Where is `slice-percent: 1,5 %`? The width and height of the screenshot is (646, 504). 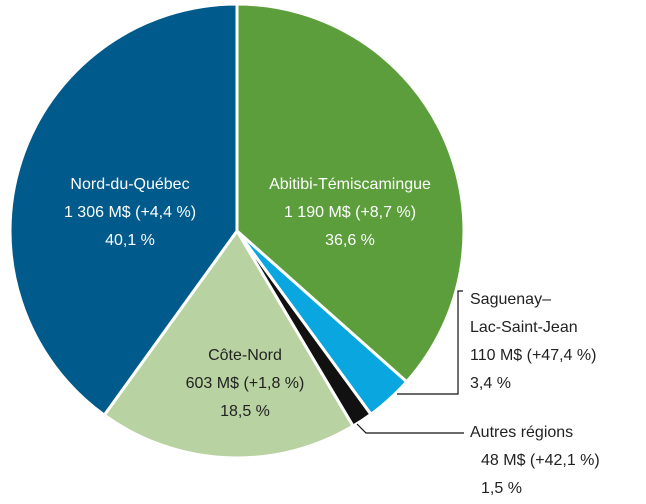 slice-percent: 1,5 % is located at coordinates (501, 488).